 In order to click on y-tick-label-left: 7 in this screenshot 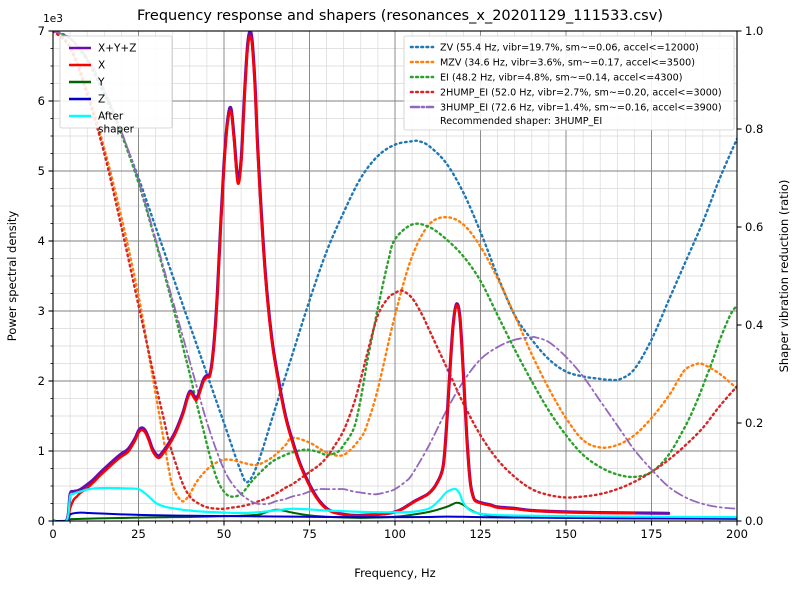, I will do `click(41, 31)`.